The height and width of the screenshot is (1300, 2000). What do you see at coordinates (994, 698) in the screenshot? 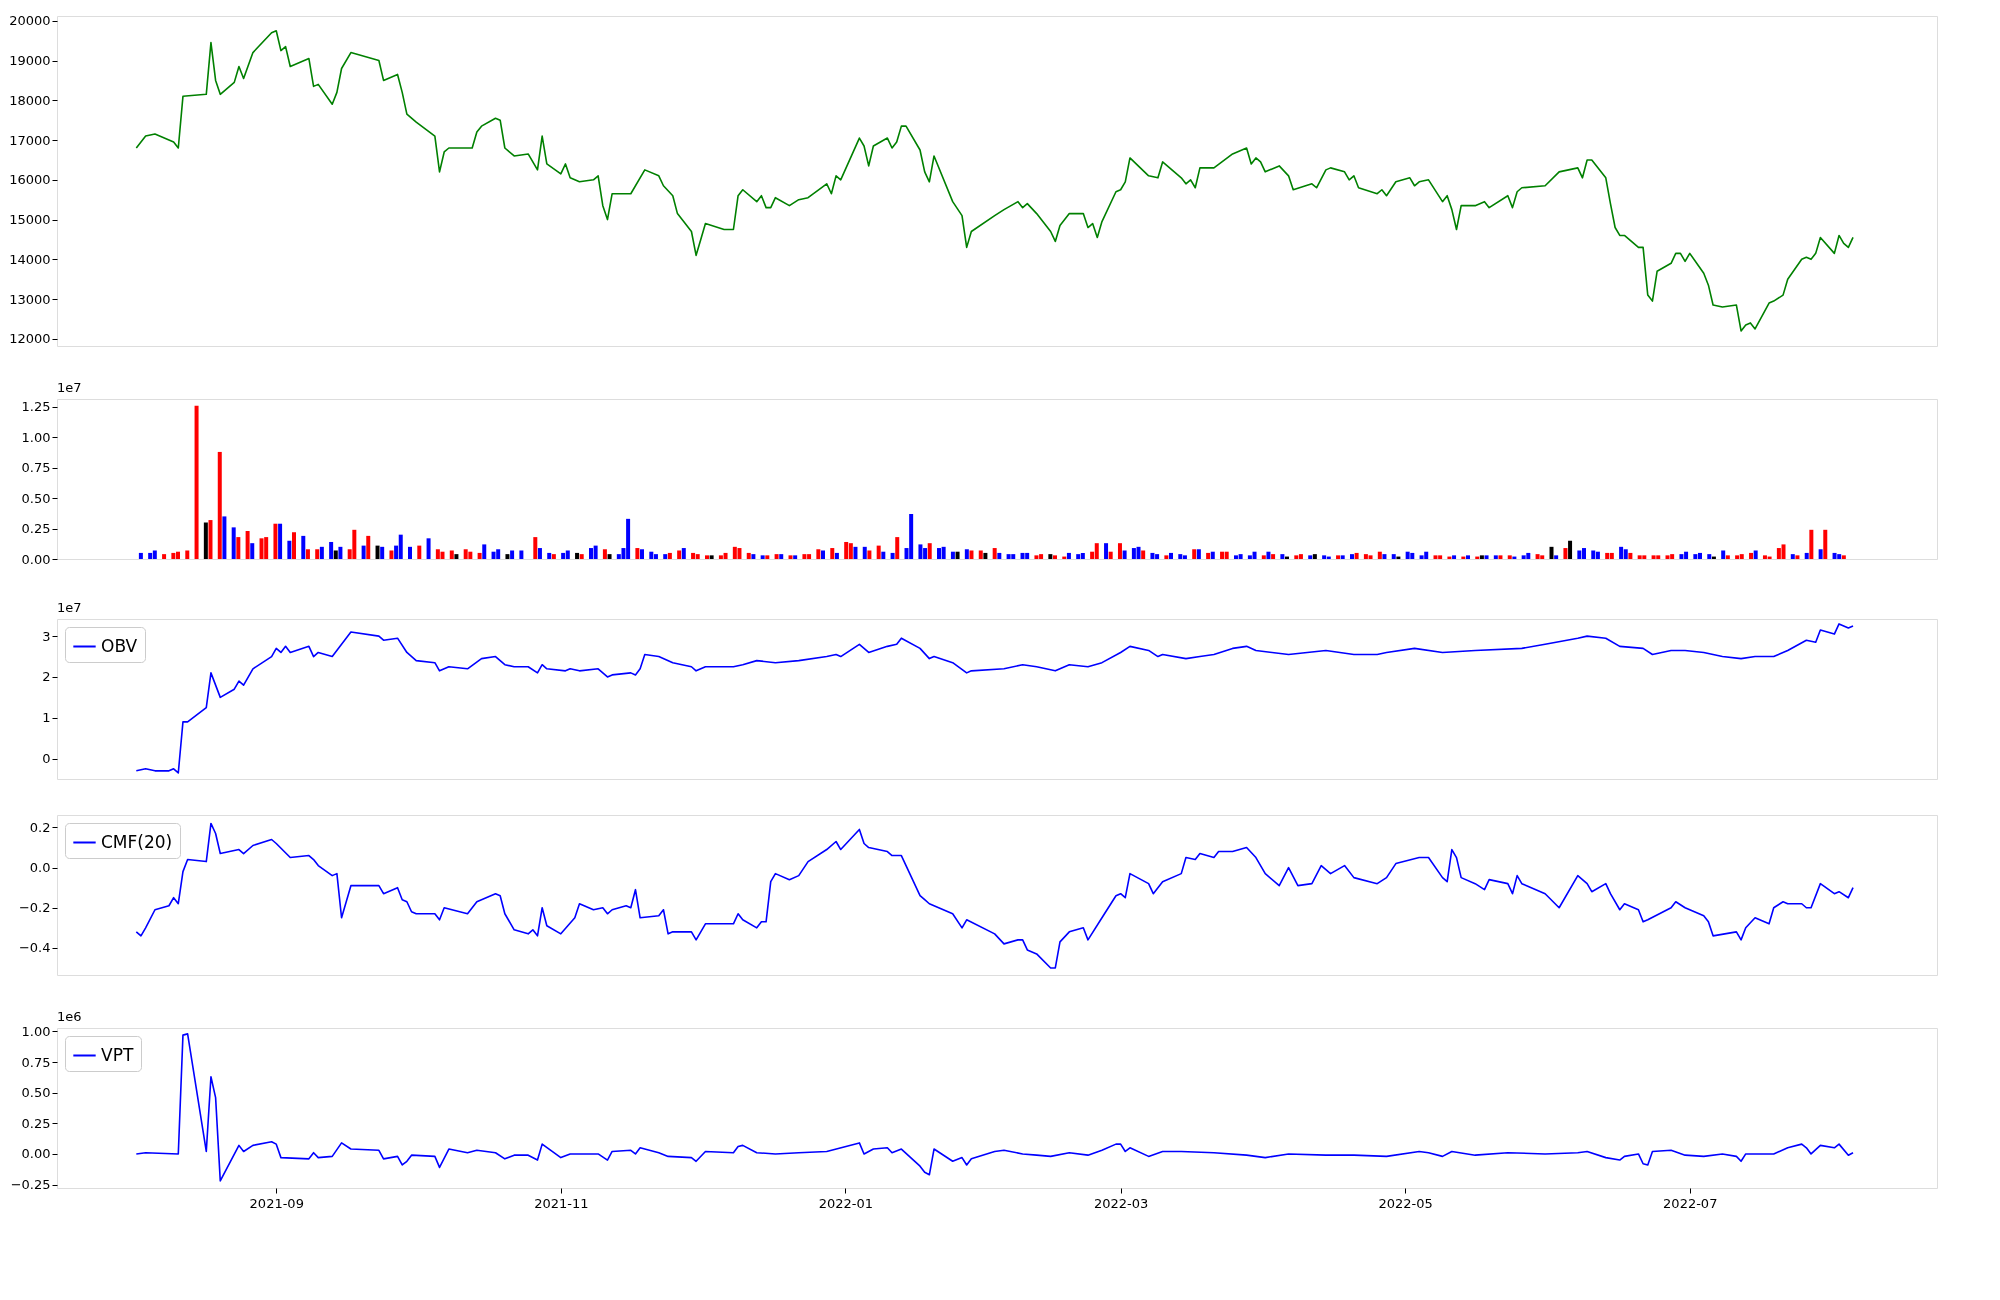
I see `line-series` at bounding box center [994, 698].